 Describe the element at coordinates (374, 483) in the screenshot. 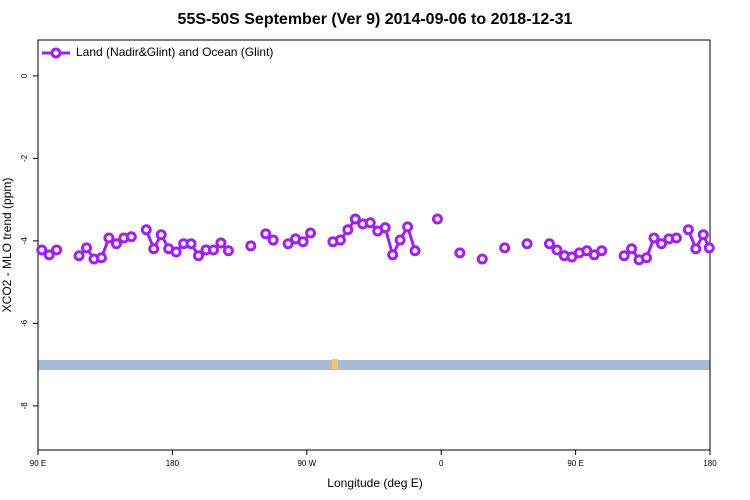

I see `x-axis-label: Longitude (deg E)` at that location.